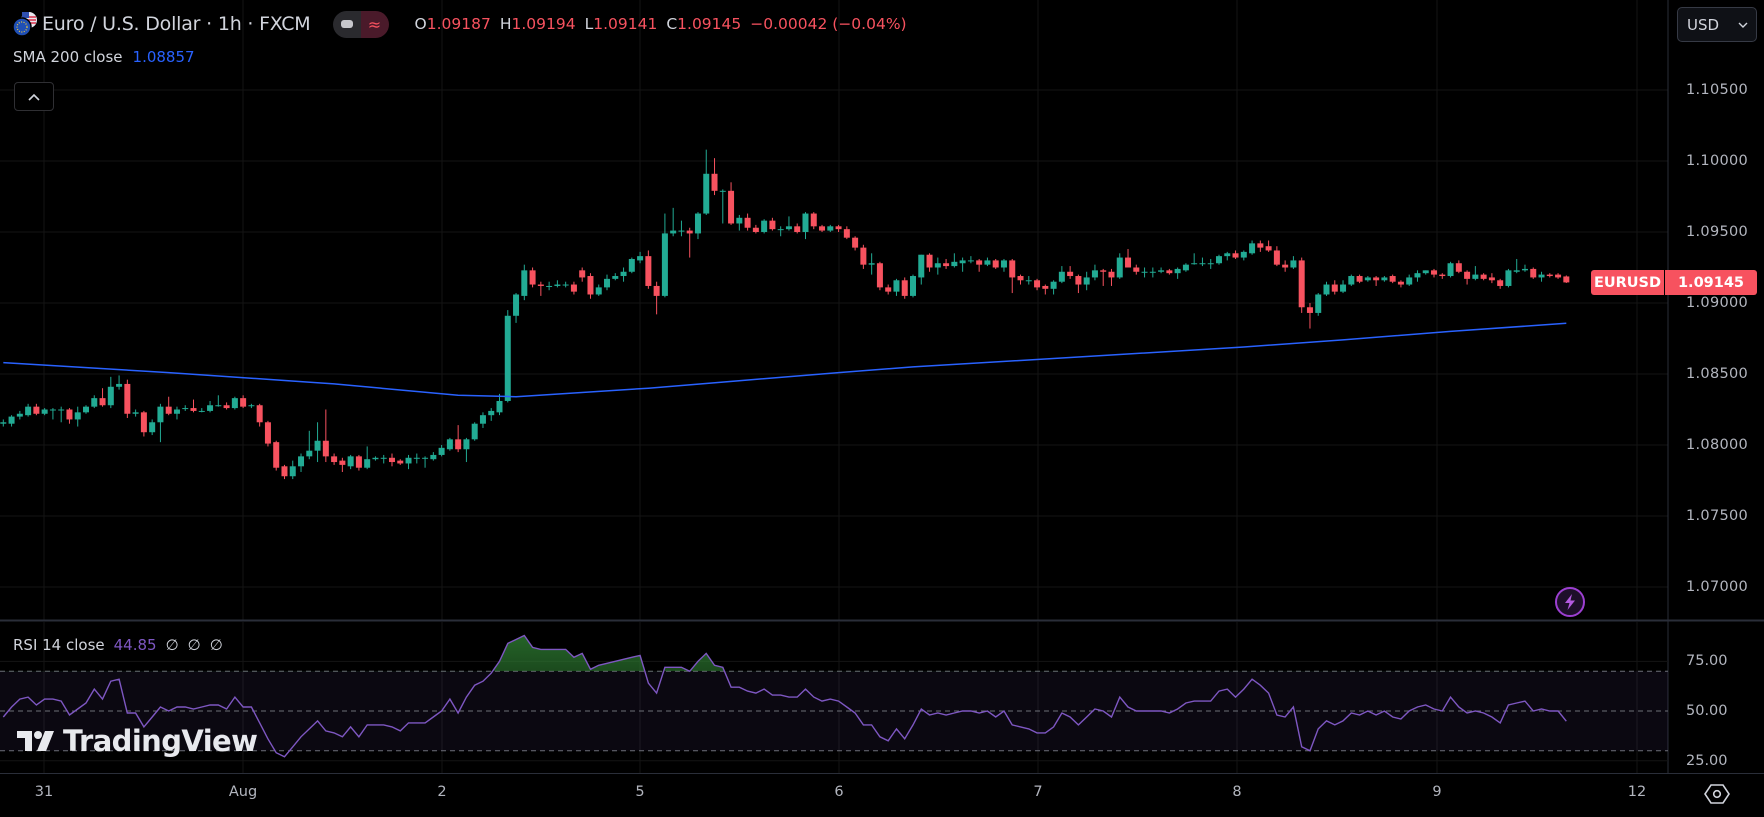  I want to click on price-tick-label: 1.07000, so click(1717, 587).